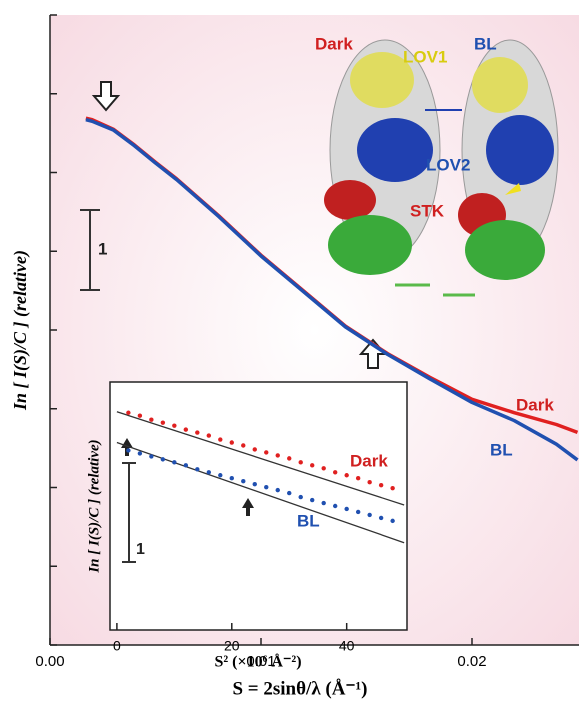  What do you see at coordinates (485, 43) in the screenshot?
I see `structure-label: BL` at bounding box center [485, 43].